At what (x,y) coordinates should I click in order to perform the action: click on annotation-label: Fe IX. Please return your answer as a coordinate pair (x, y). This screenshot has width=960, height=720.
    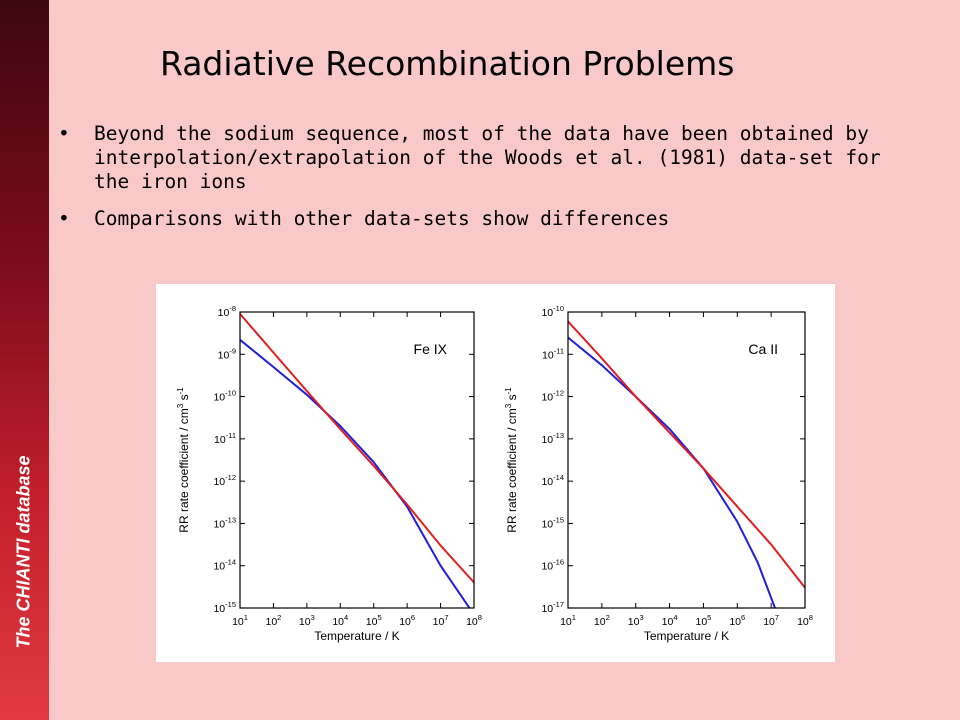
    Looking at the image, I should click on (431, 349).